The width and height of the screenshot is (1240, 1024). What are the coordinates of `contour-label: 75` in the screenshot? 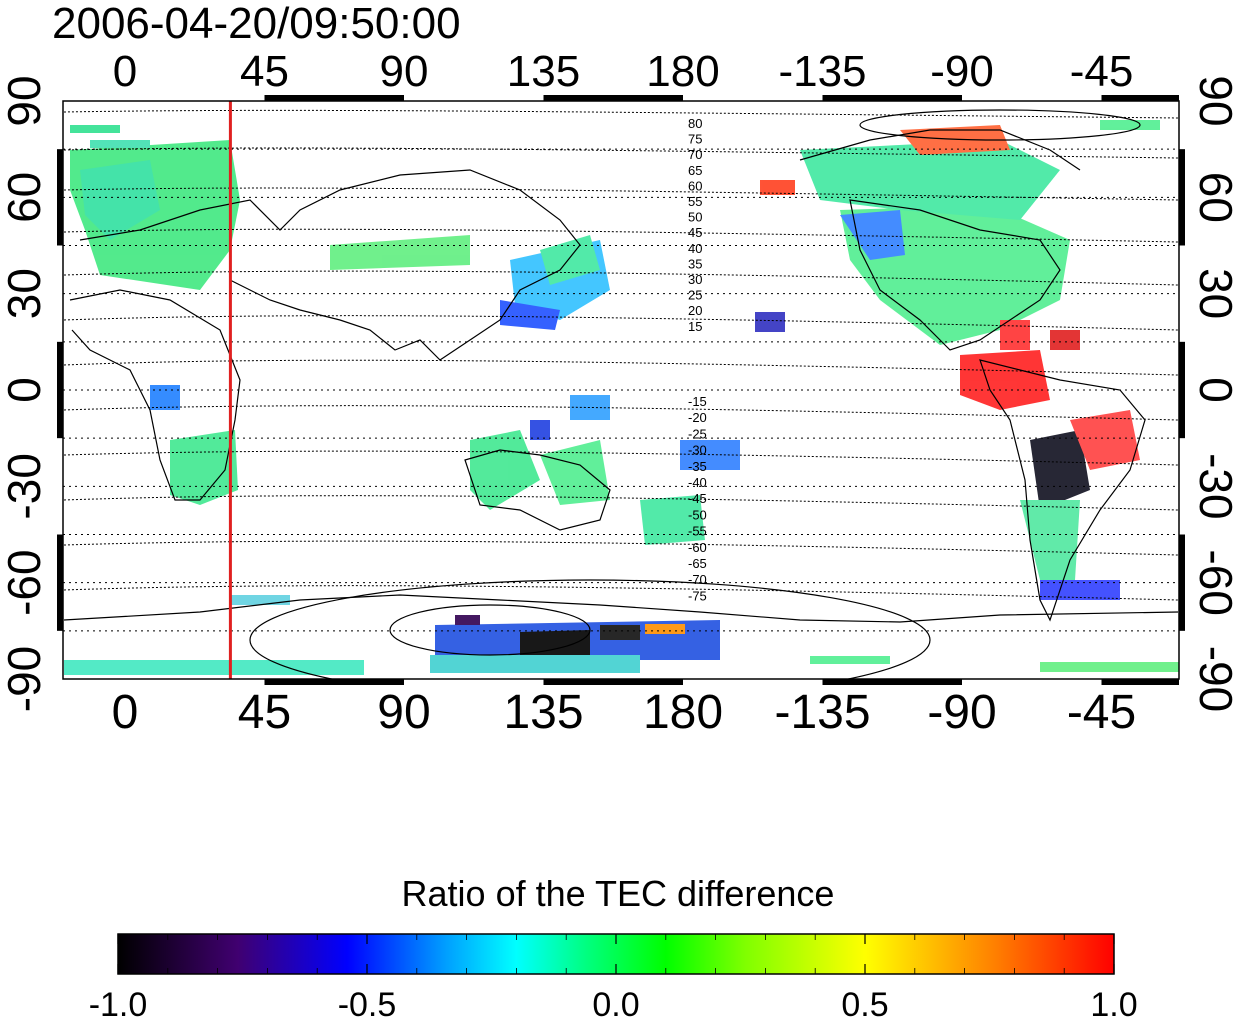 It's located at (695, 139).